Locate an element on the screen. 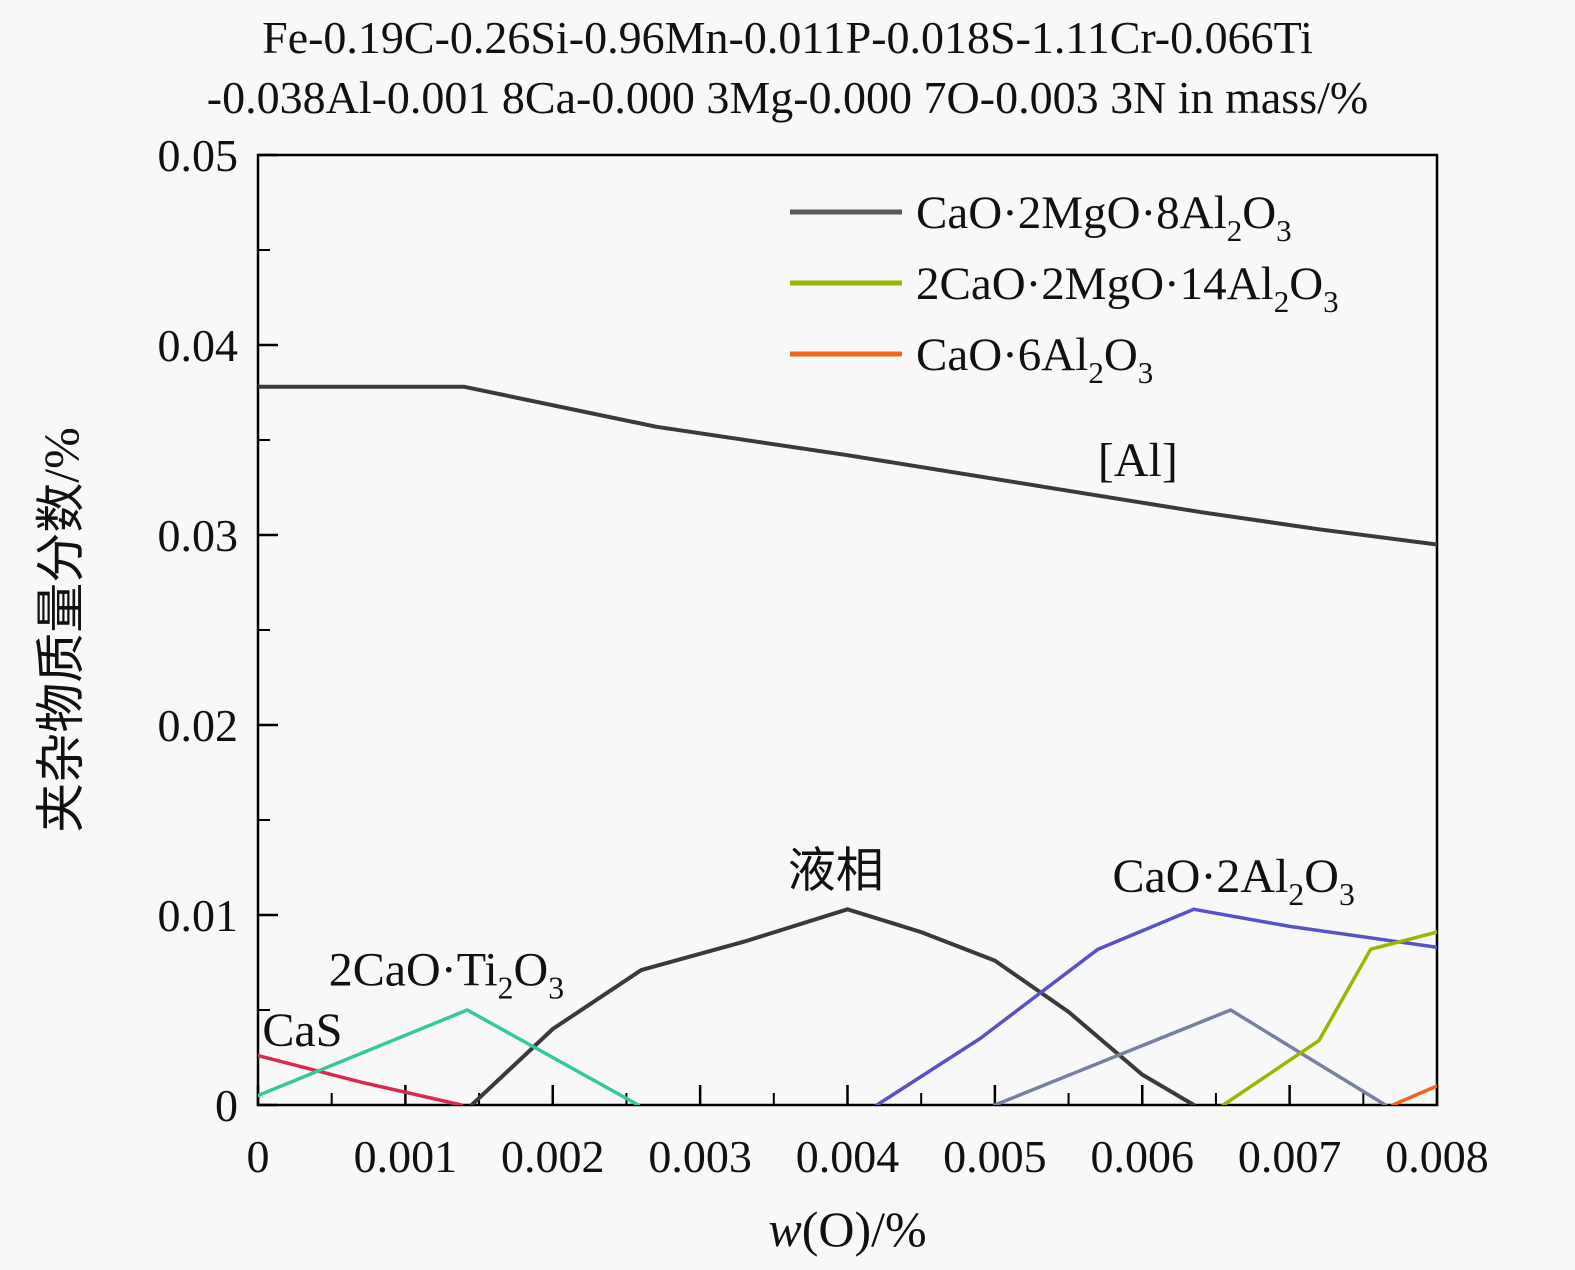 The image size is (1575, 1270). x-tick-label: 0.008 is located at coordinates (1437, 1156).